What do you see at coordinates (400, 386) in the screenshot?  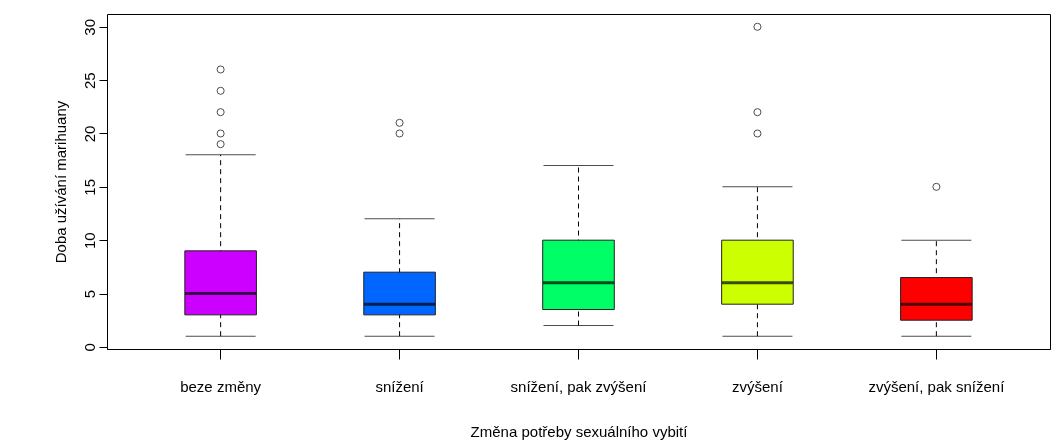 I see `x-tick-label: snížení` at bounding box center [400, 386].